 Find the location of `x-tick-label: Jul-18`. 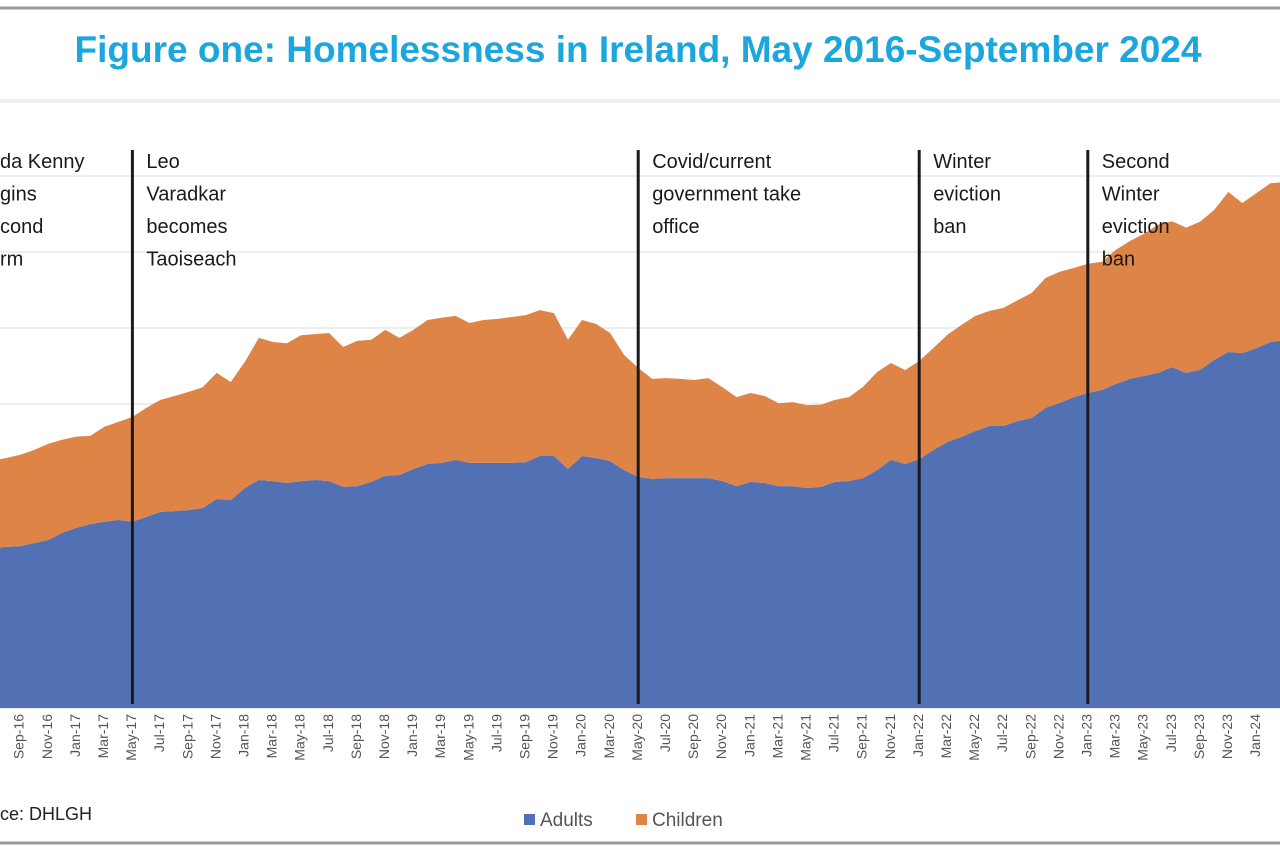

x-tick-label: Jul-18 is located at coordinates (328, 733).